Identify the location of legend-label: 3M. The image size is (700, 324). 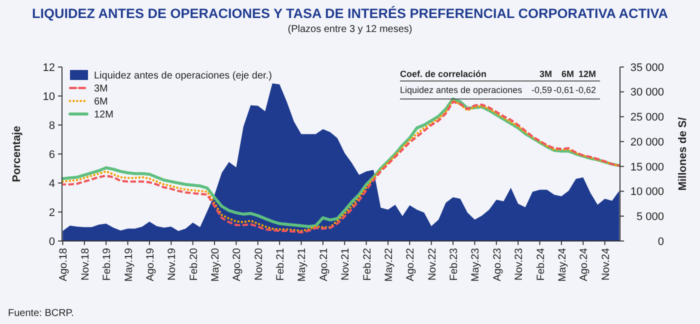
(101, 89).